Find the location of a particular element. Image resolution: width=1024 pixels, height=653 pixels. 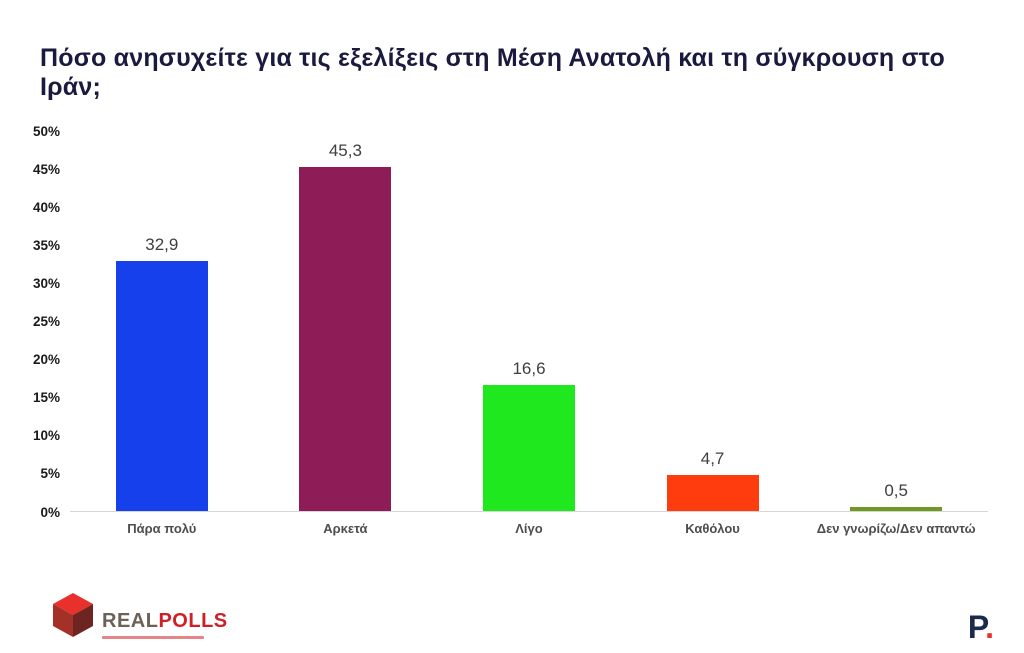

y-axis: 0% 5% 10% 15% 20% 25% 30% 35% 40% 45% 50% is located at coordinates (39, 321).